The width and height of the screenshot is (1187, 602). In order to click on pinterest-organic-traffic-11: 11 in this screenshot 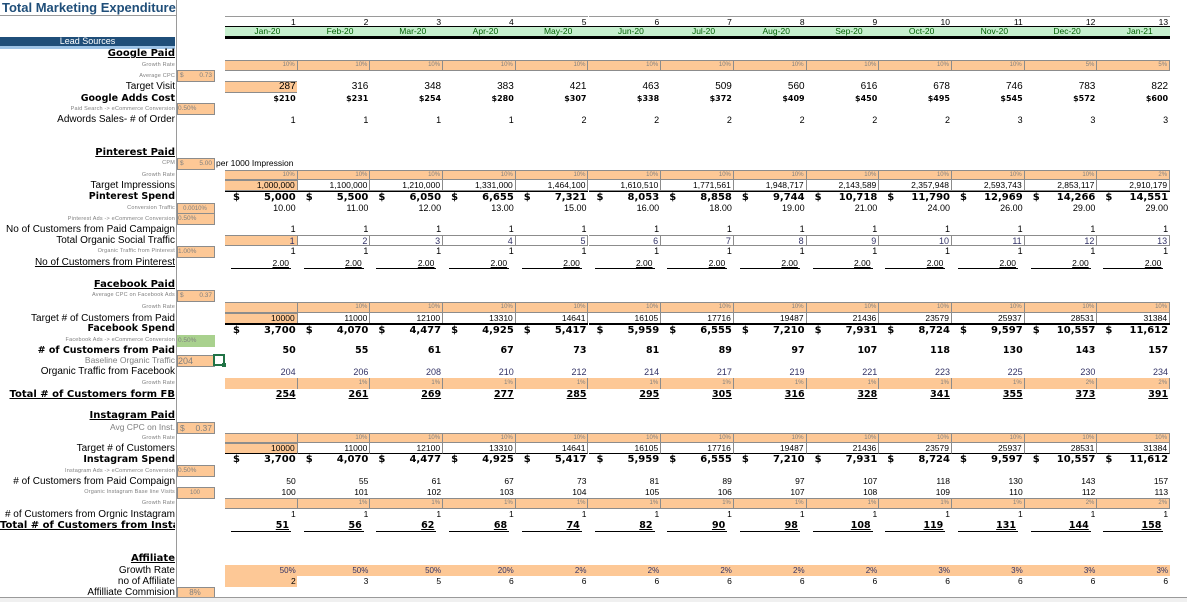, I will do `click(988, 240)`.